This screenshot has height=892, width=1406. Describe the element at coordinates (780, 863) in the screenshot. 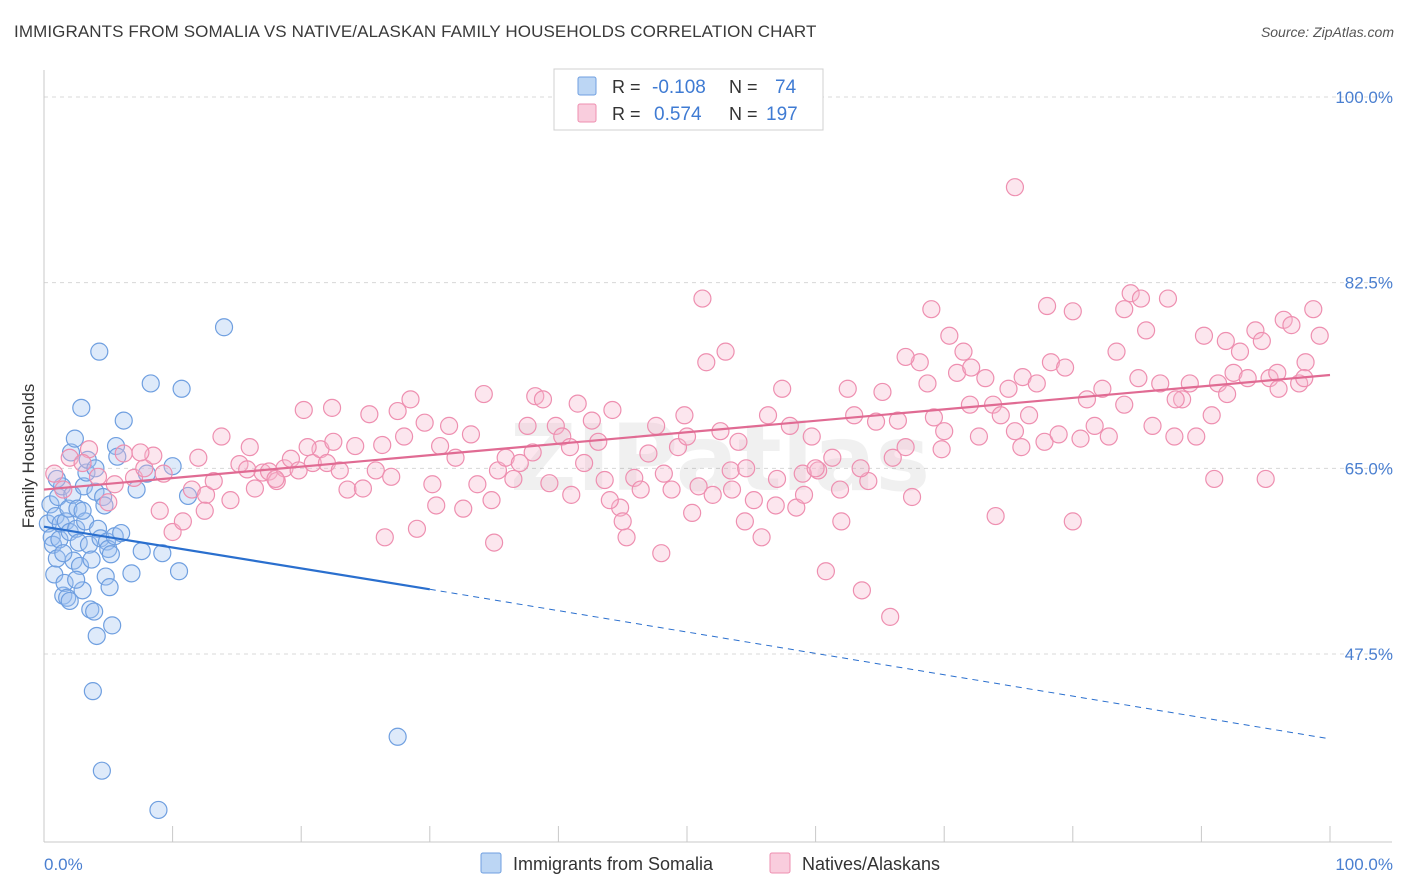

I see `legend-bottom-swatch-natives` at that location.